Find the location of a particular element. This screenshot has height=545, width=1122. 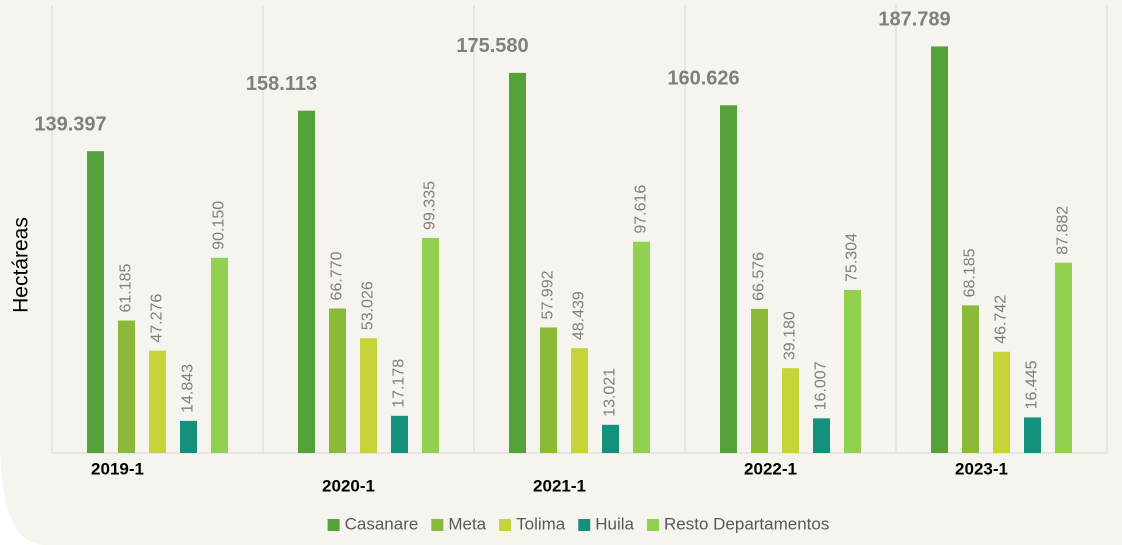

legend-label: Resto Departamentos is located at coordinates (746, 523).